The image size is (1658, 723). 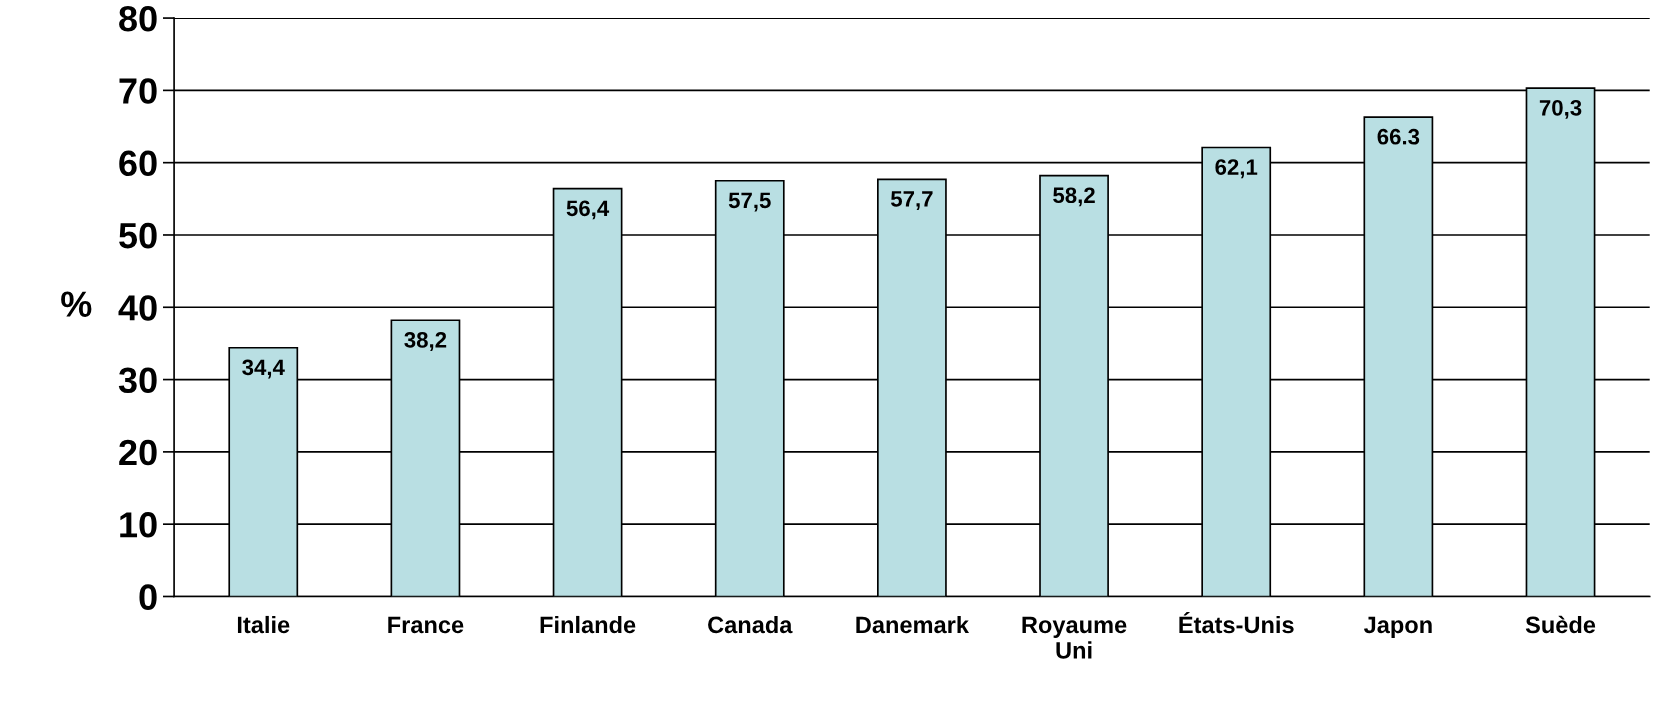 I want to click on y-tick-label: 30, so click(x=137, y=380).